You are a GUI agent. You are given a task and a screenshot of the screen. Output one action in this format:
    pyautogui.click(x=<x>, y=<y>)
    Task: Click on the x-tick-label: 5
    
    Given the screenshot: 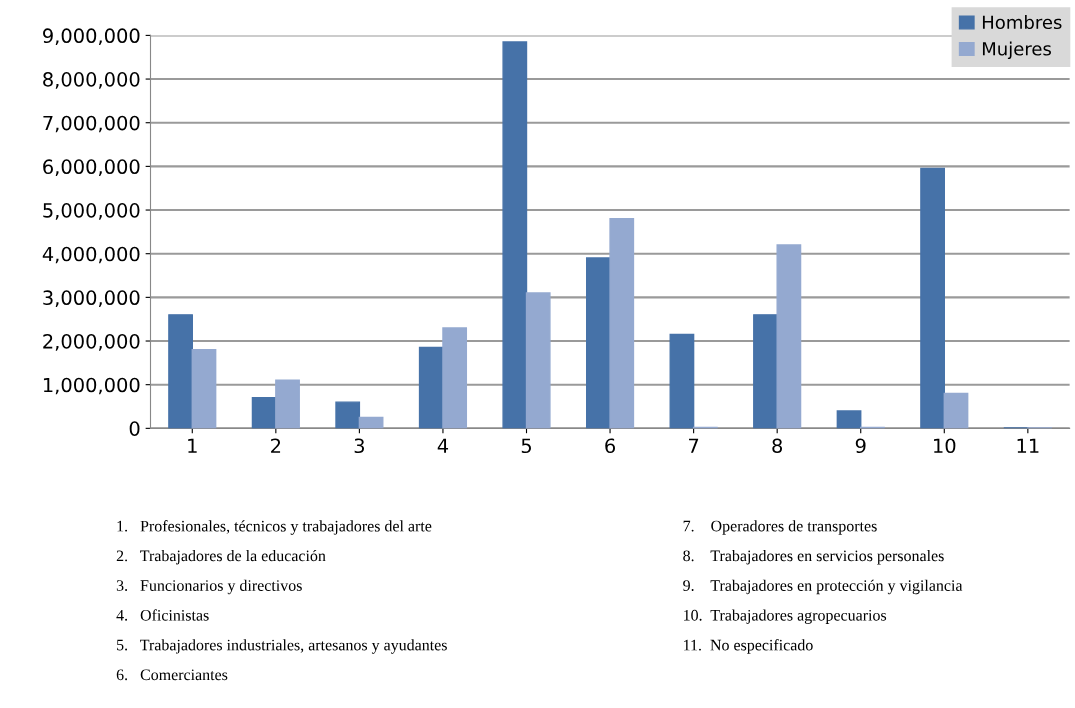 What is the action you would take?
    pyautogui.click(x=526, y=446)
    